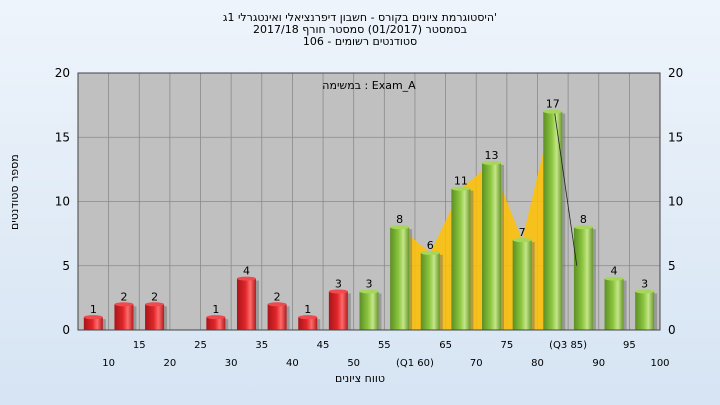 This screenshot has height=405, width=720. Describe the element at coordinates (476, 363) in the screenshot. I see `x-tick-label: 70` at that location.